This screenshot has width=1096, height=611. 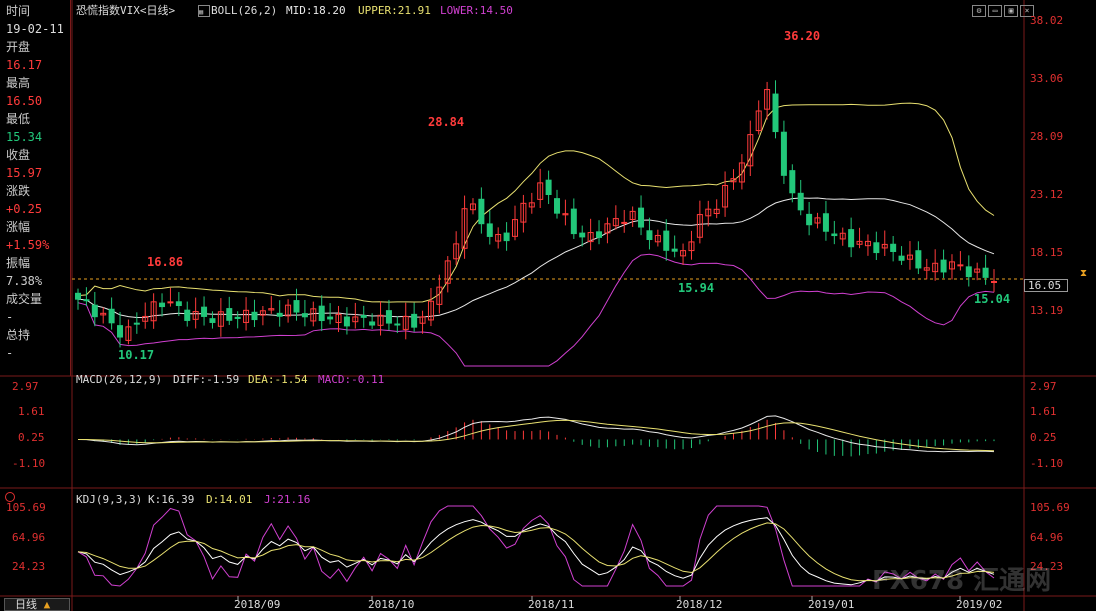 I want to click on change-label: 涨跌, so click(x=18, y=191).